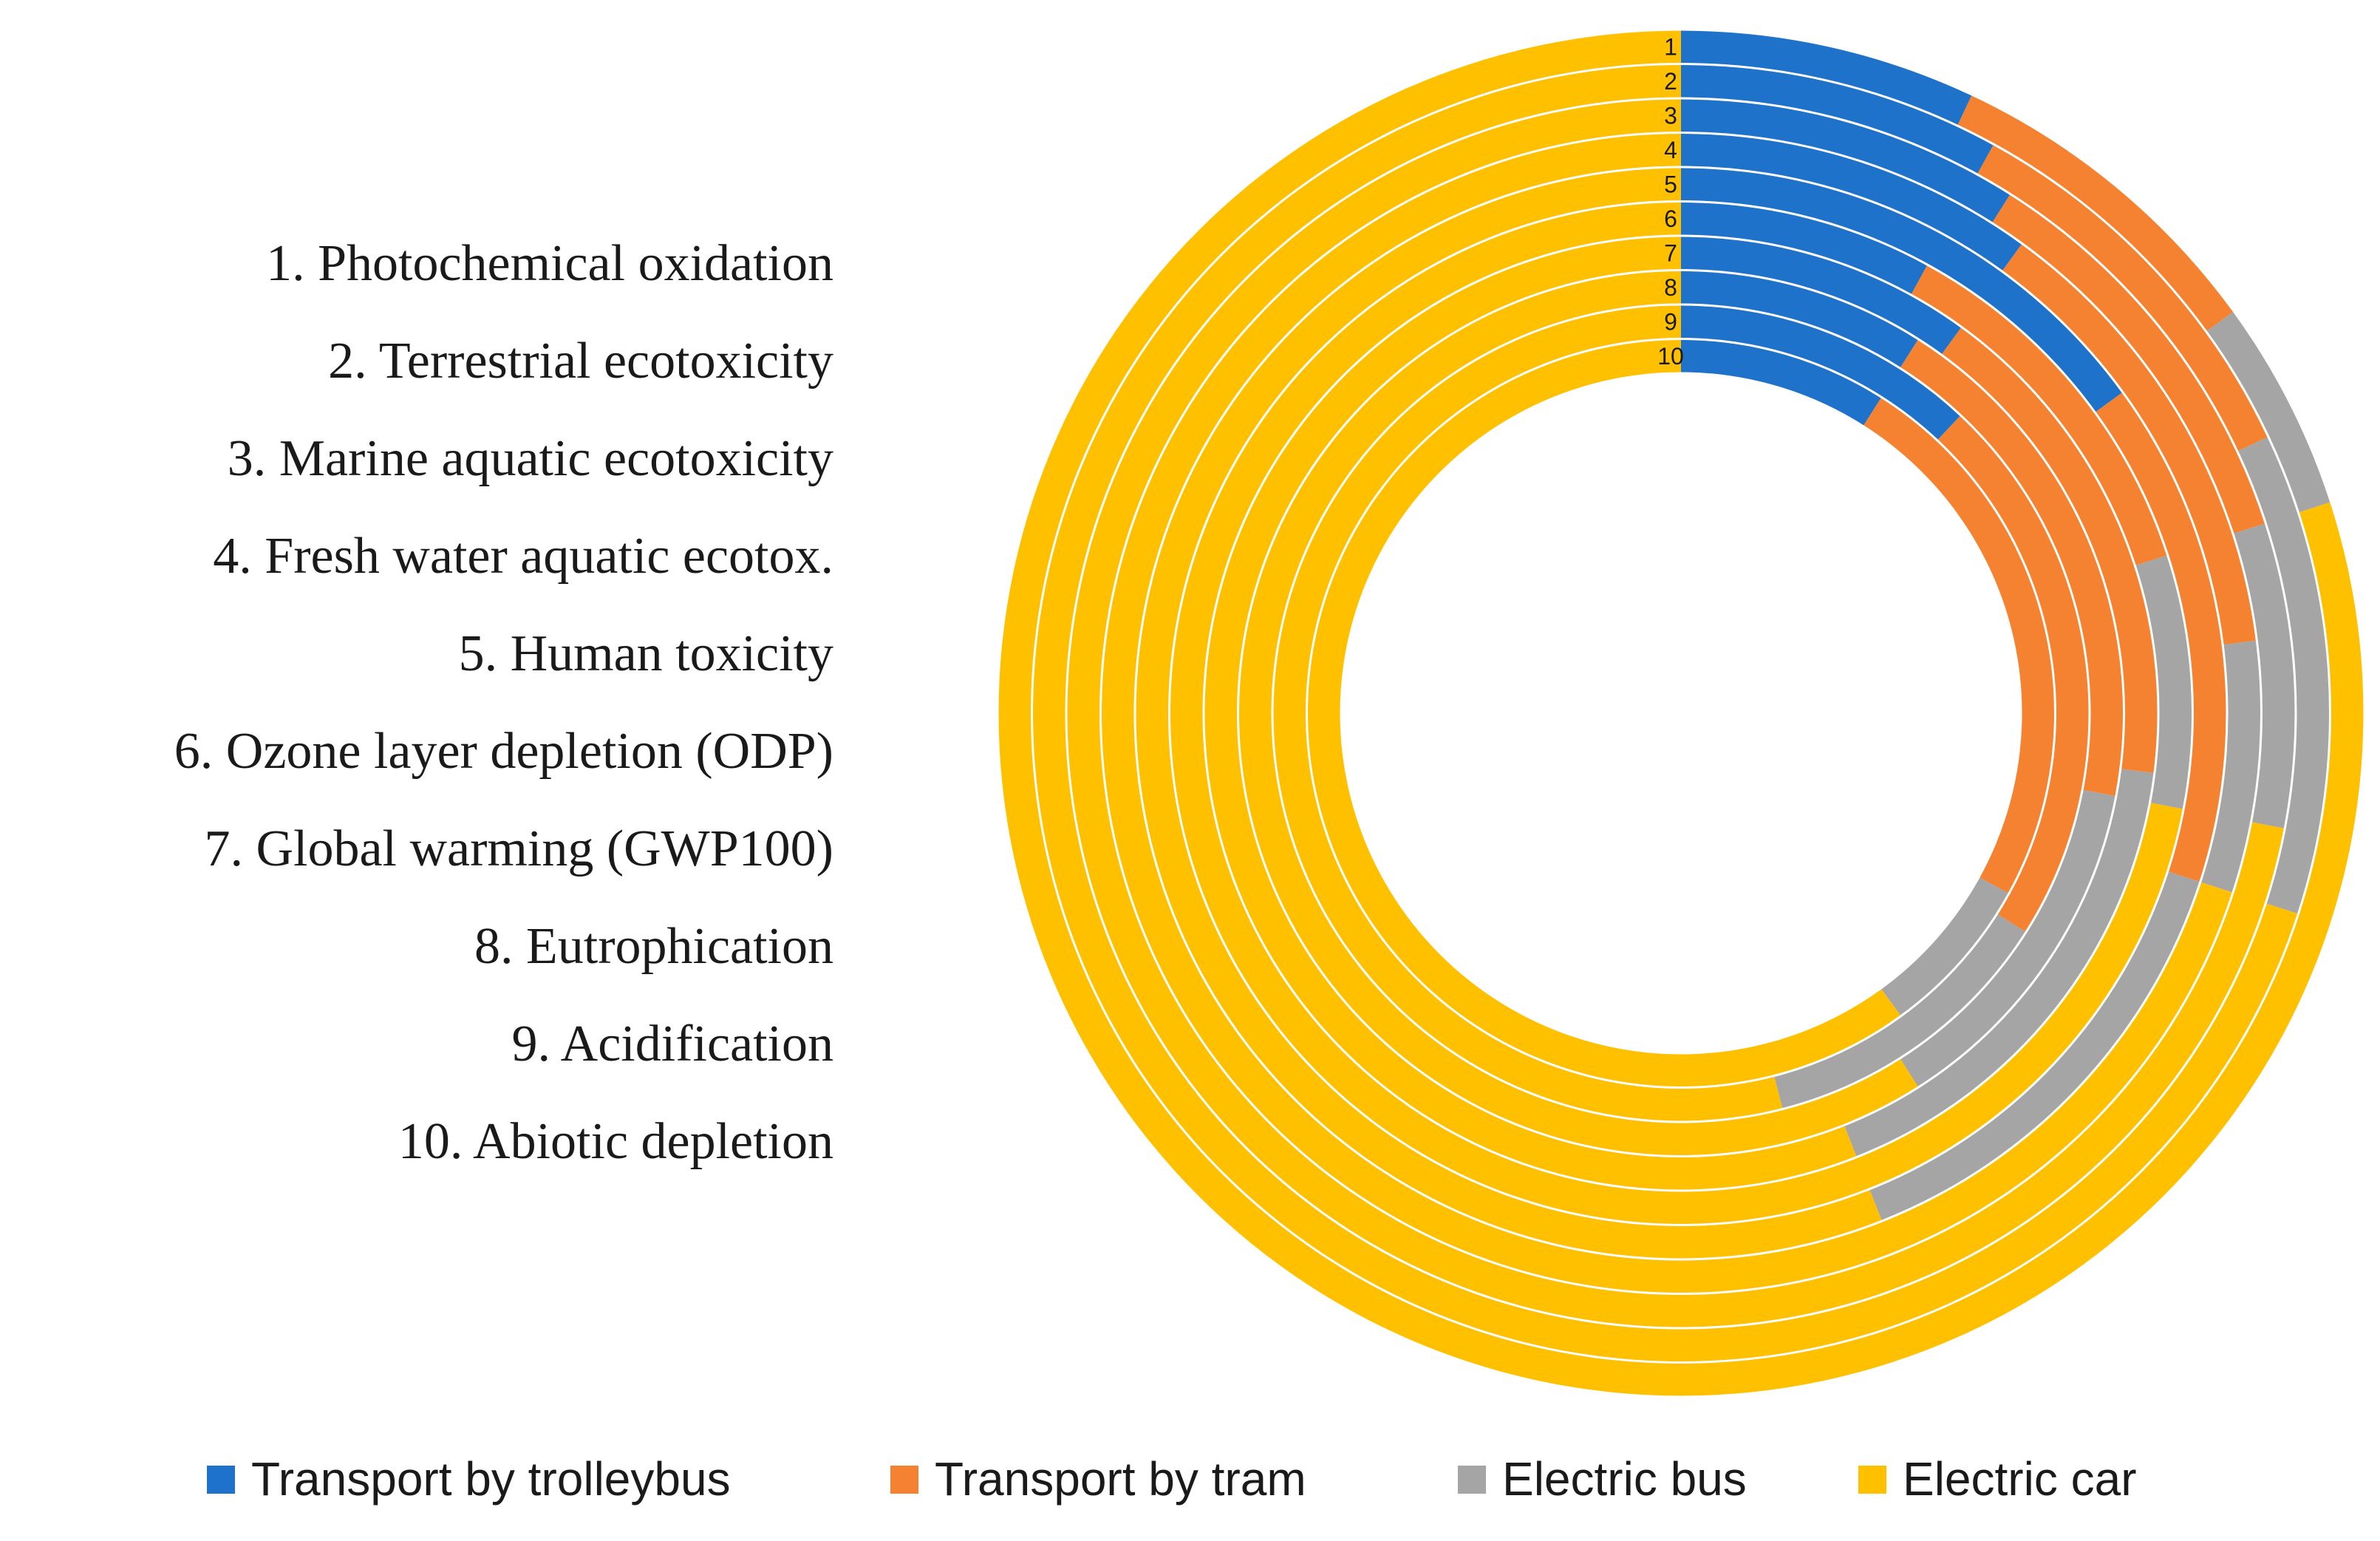  I want to click on ring-2-trolleybus-segment, so click(1838, 119).